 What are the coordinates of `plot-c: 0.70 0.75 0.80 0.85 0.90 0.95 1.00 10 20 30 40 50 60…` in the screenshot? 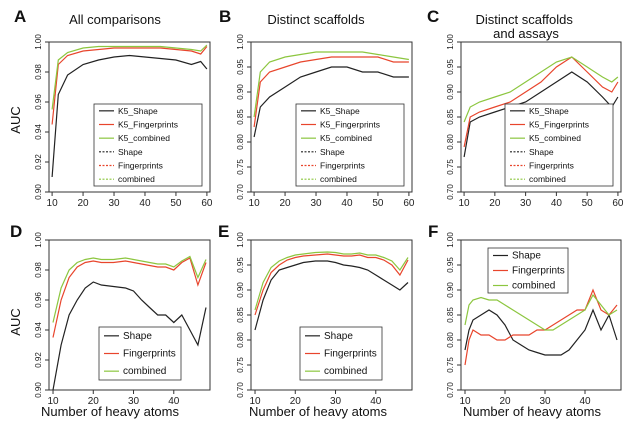 It's located at (535, 121).